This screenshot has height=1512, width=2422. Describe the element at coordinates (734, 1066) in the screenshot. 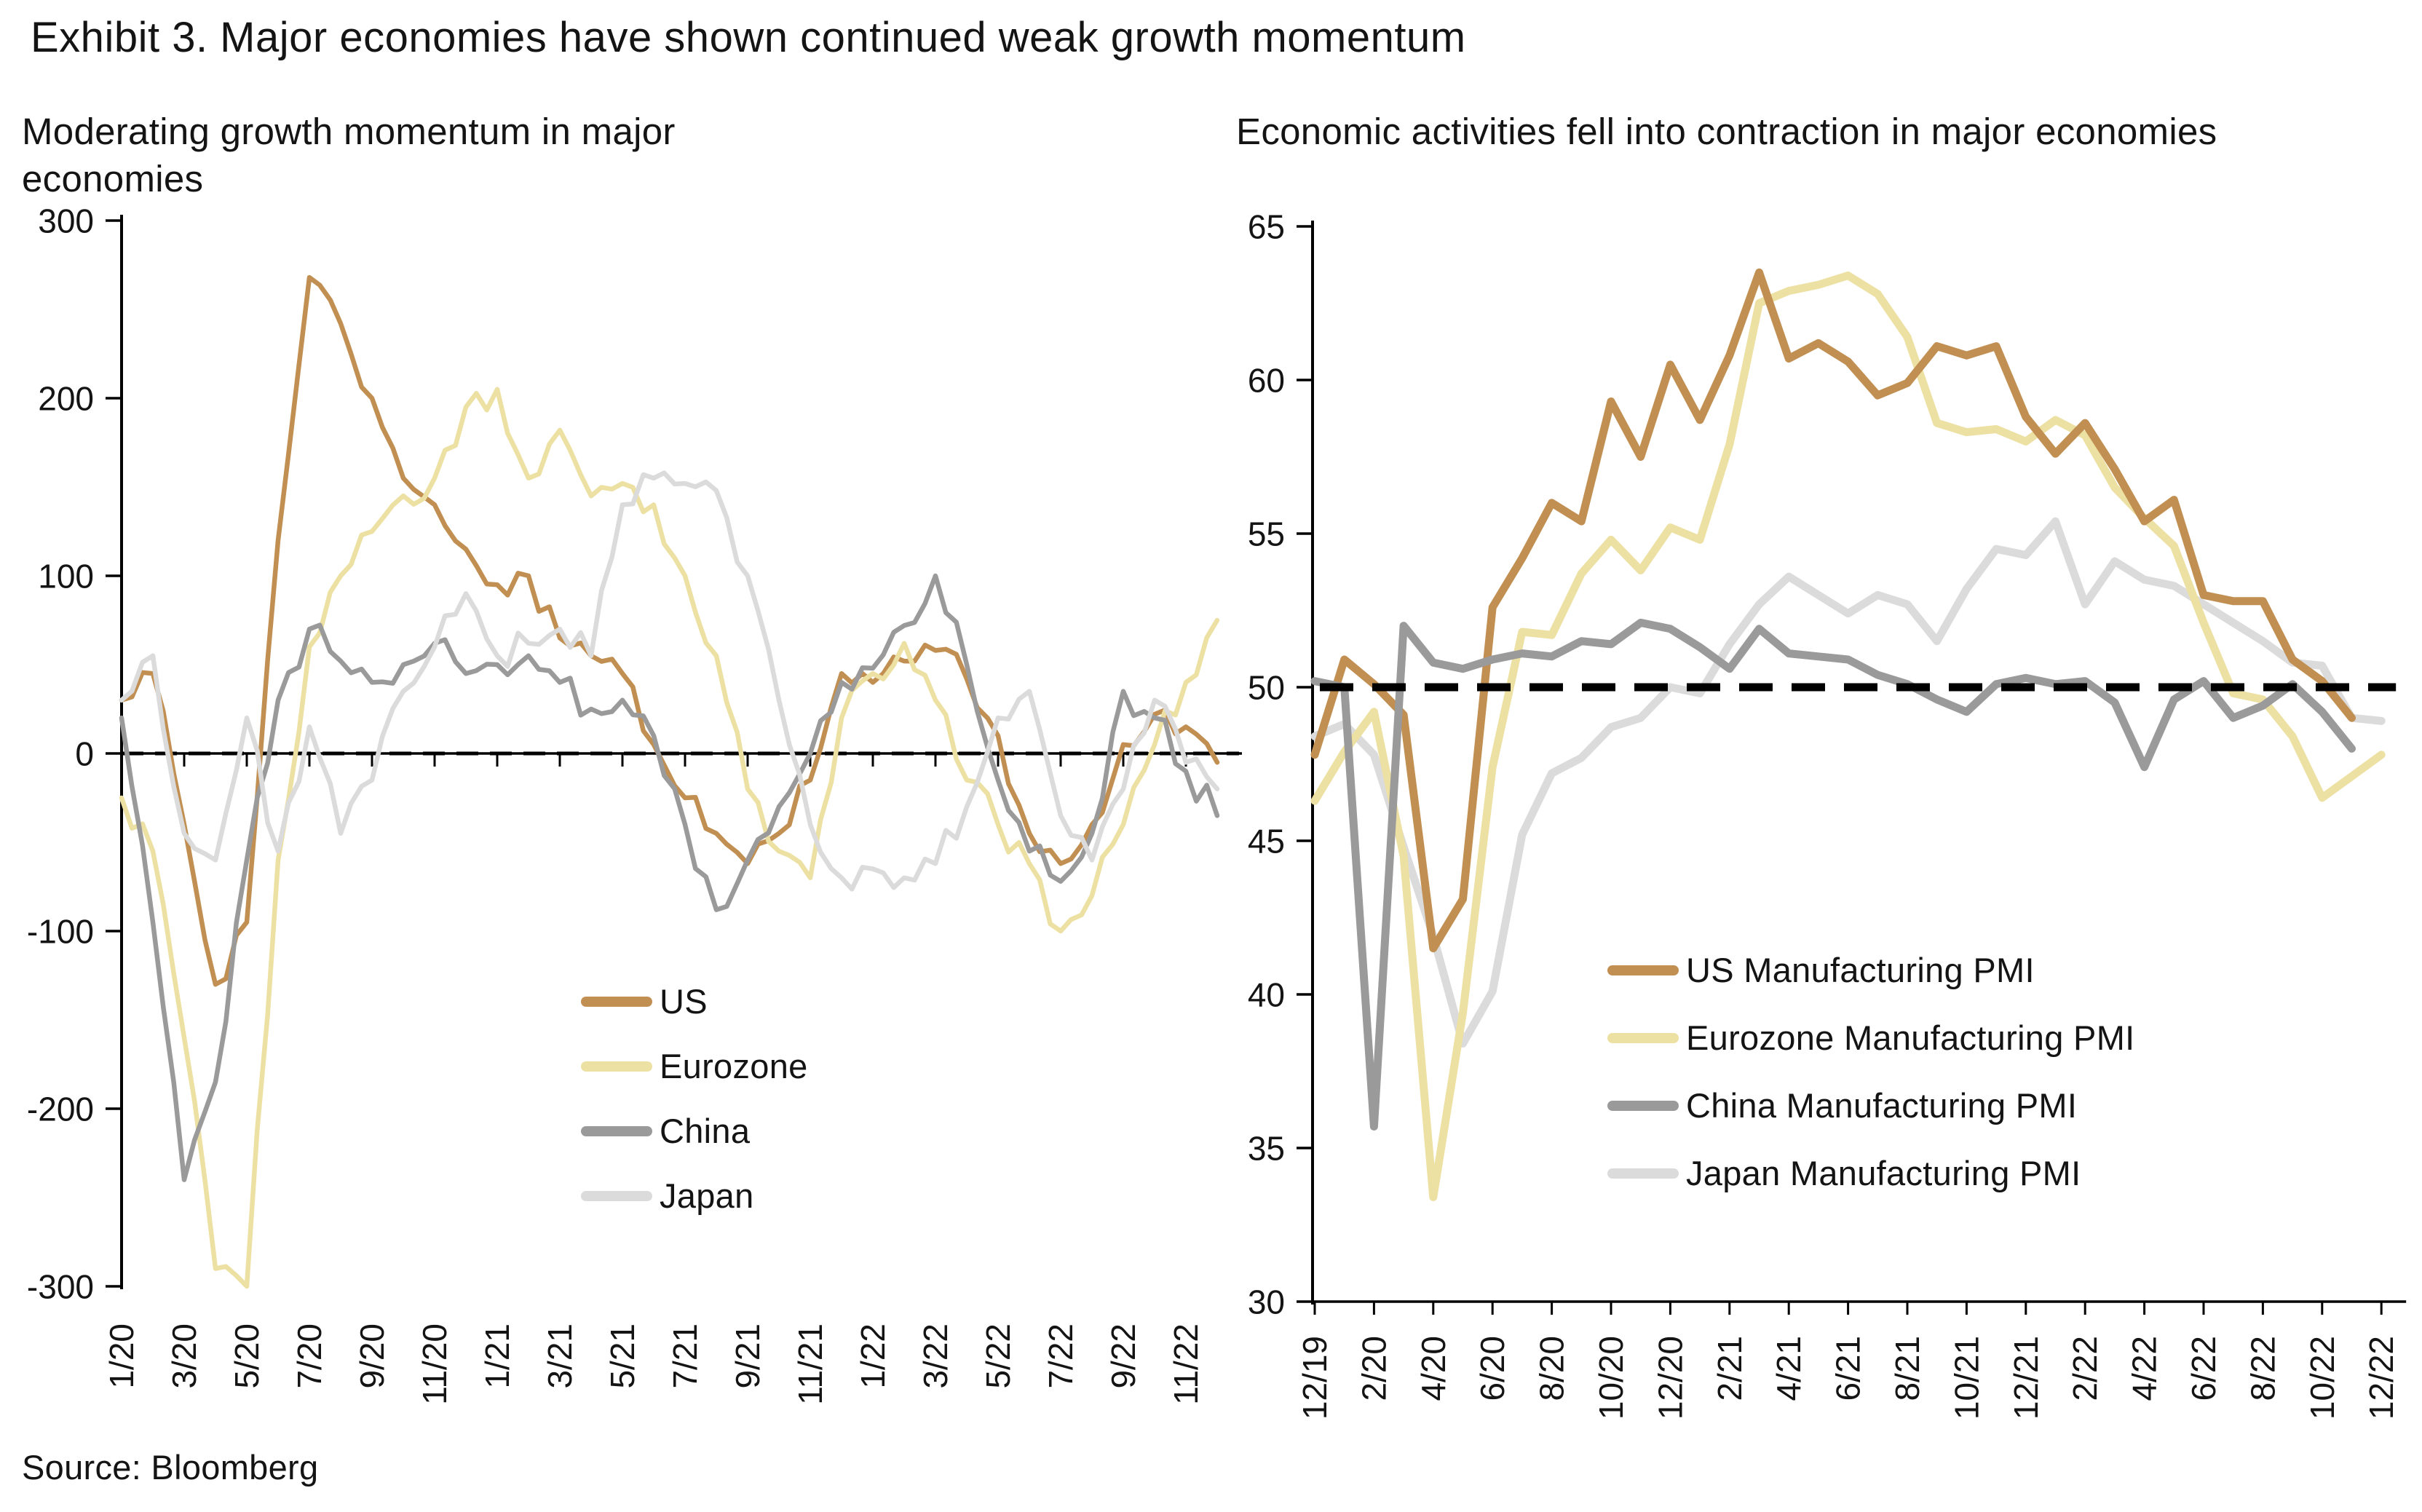

I see `legend-label: Eurozone` at that location.